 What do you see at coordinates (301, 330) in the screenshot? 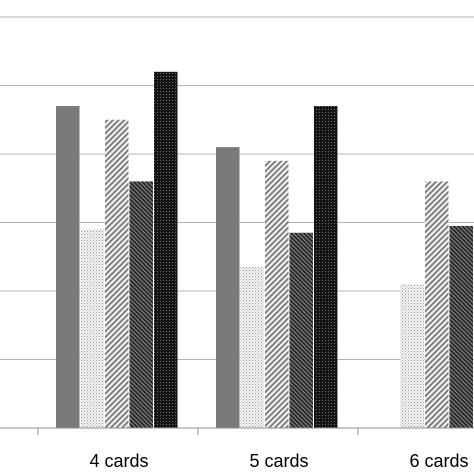
I see `bar-series-4-5-cards` at bounding box center [301, 330].